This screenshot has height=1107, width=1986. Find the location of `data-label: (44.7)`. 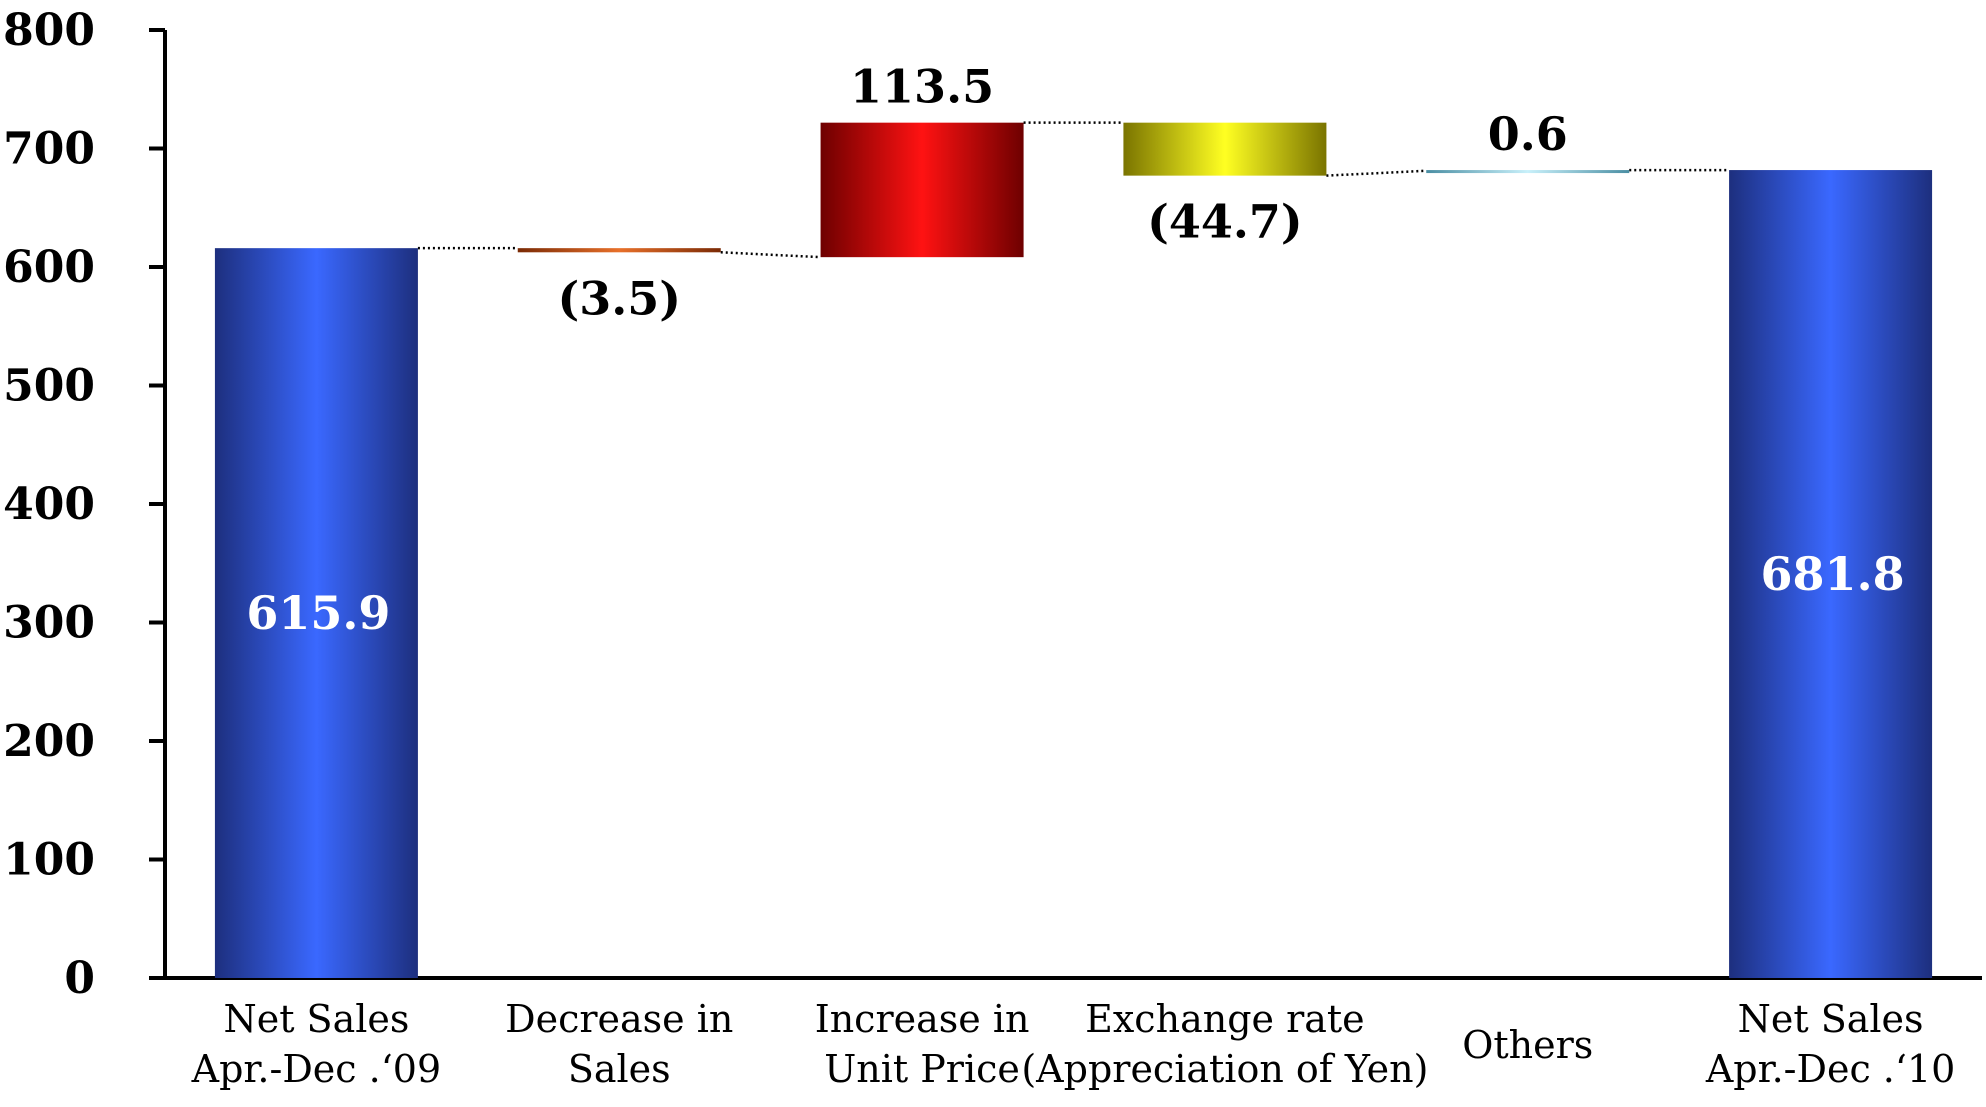

data-label: (44.7) is located at coordinates (1225, 222).